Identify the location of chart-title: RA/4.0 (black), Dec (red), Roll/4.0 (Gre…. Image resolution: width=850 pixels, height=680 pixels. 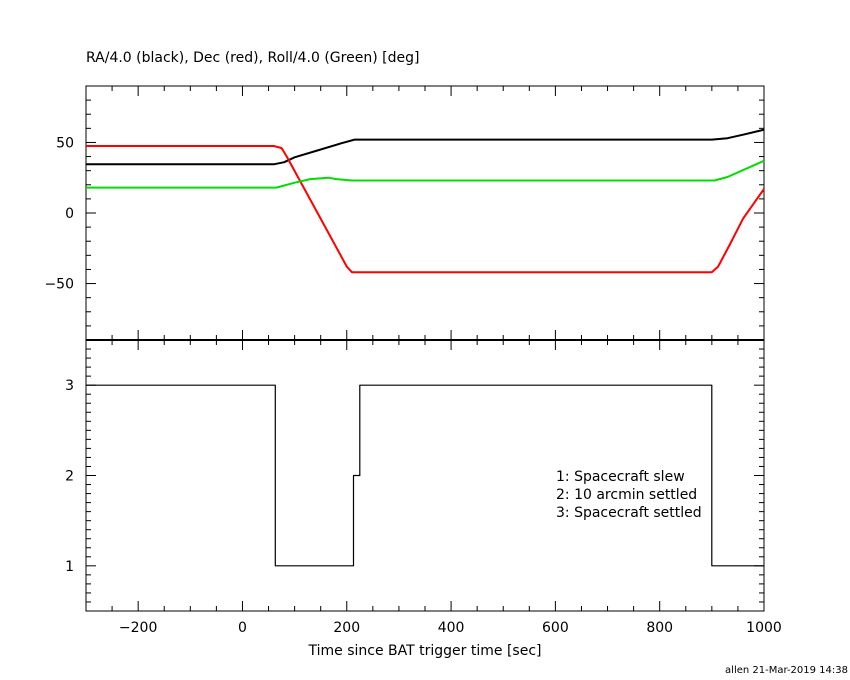
(252, 58).